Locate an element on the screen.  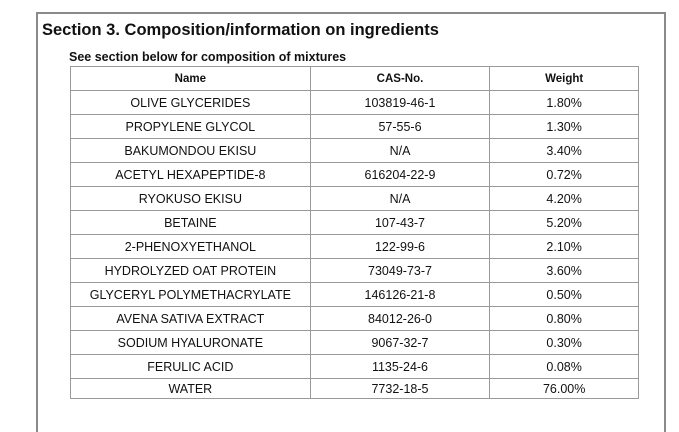
weight-cell: 1.30% is located at coordinates (564, 126).